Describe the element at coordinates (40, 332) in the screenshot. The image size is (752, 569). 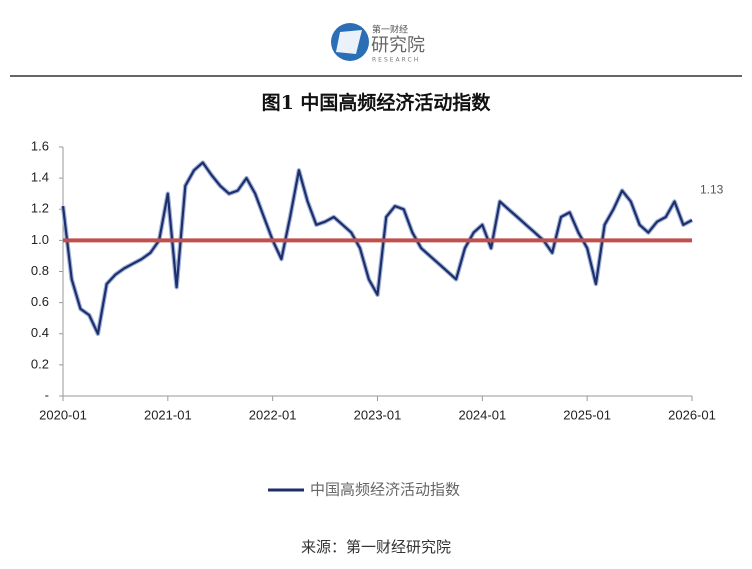
I see `y-tick-label: 0.4` at that location.